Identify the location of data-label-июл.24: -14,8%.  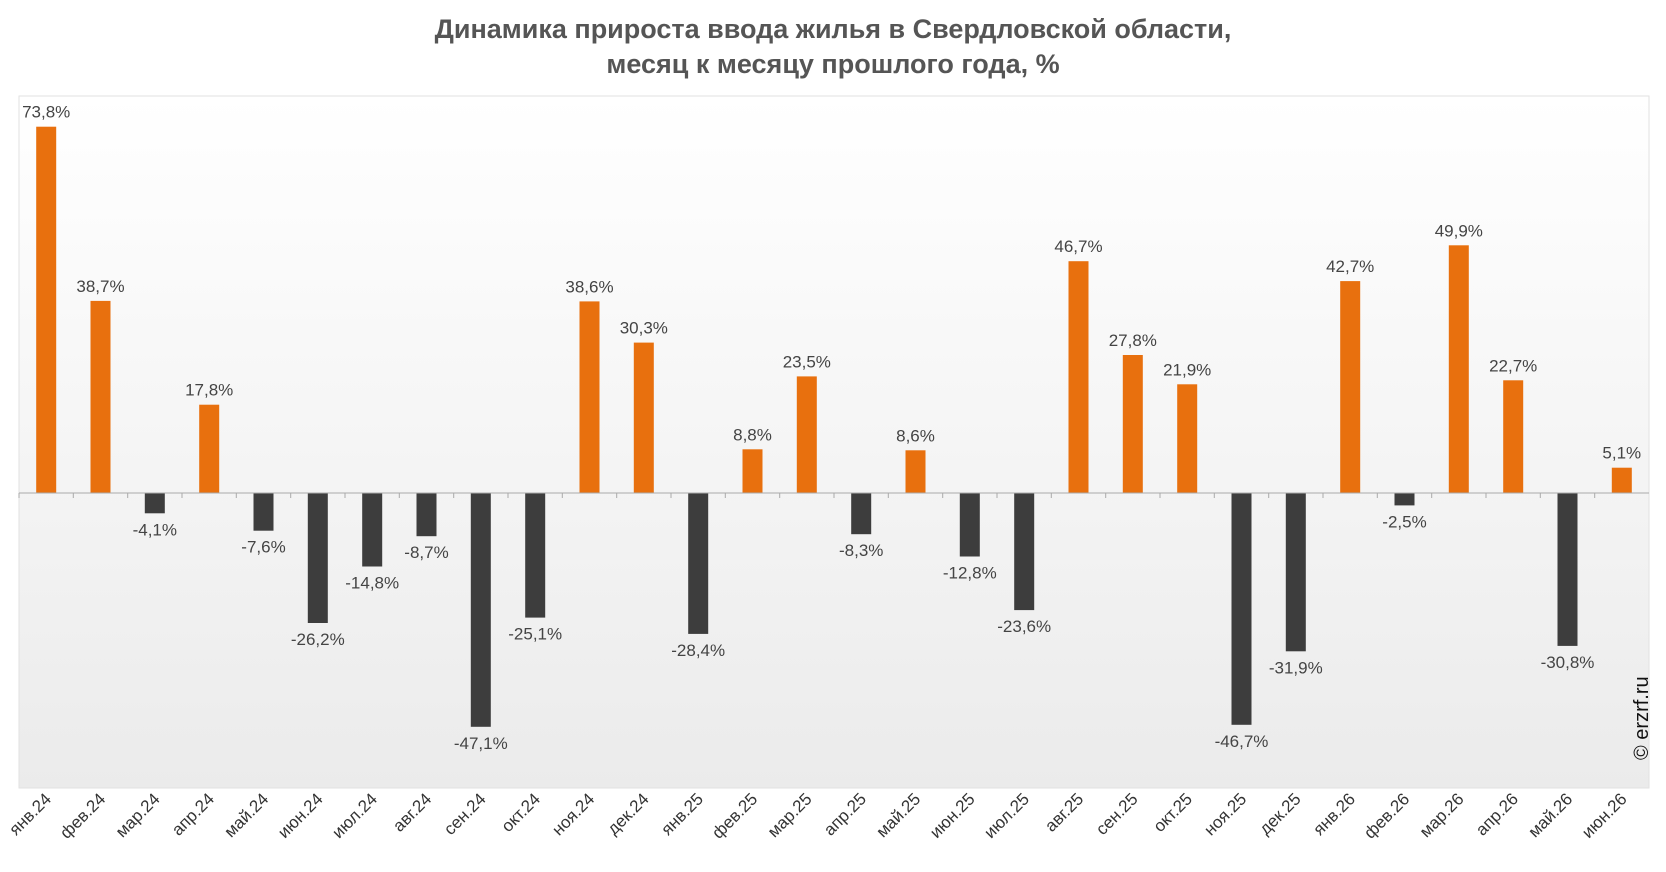
(372, 583).